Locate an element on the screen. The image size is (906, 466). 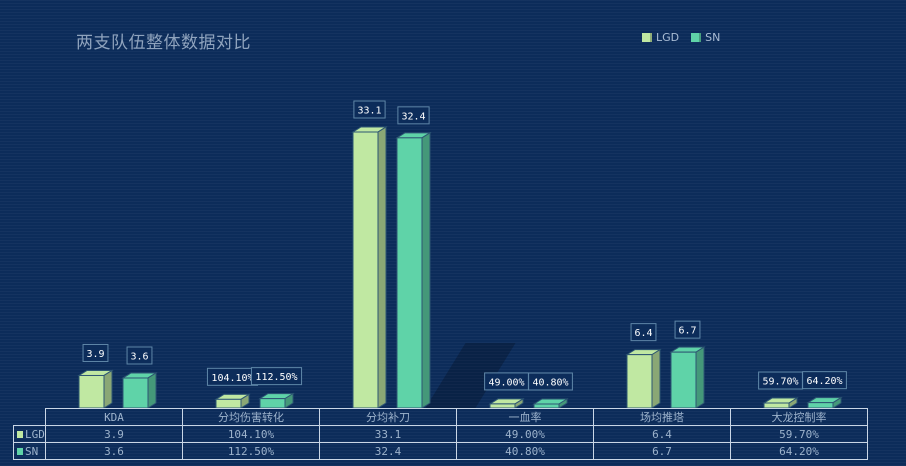
table-row-head-lgd: LGD is located at coordinates (29, 434).